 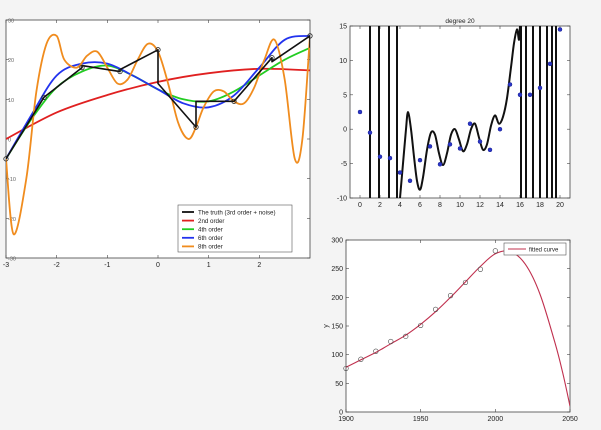 What do you see at coordinates (12, 260) in the screenshot?
I see `y-tick-label: -30` at bounding box center [12, 260].